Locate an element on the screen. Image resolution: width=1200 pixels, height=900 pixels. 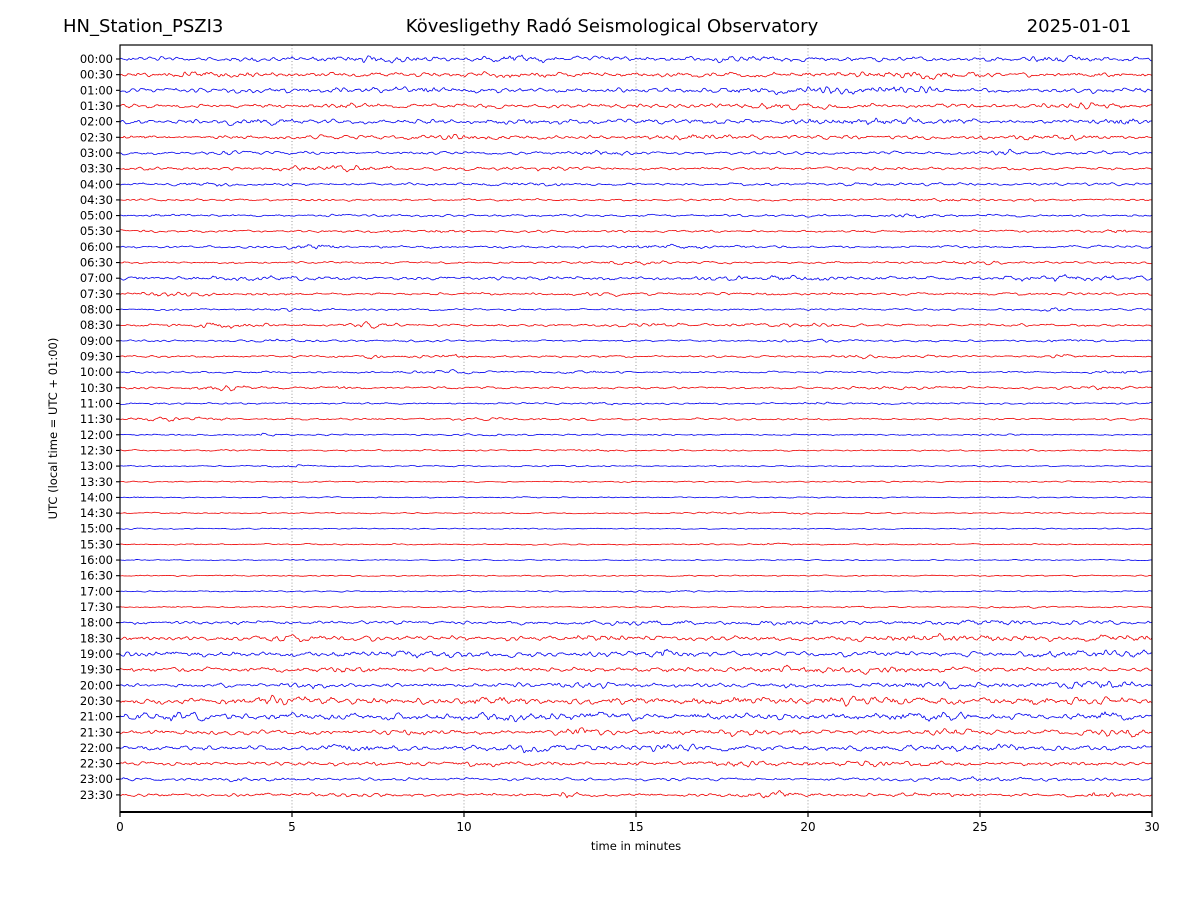
y-tick-label: 04:30 is located at coordinates (96, 200).